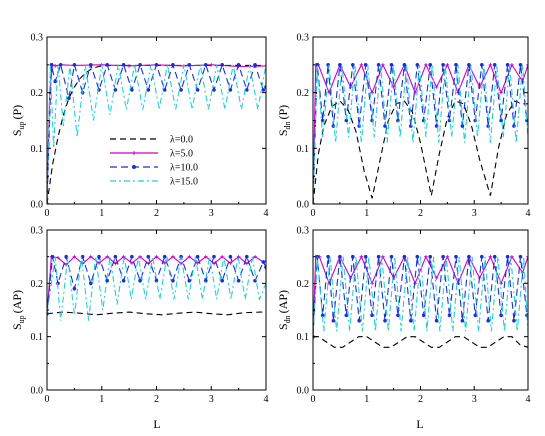 Image resolution: width=545 pixels, height=436 pixels. I want to click on y-axis-label: Sdn(AP), so click(284, 310).